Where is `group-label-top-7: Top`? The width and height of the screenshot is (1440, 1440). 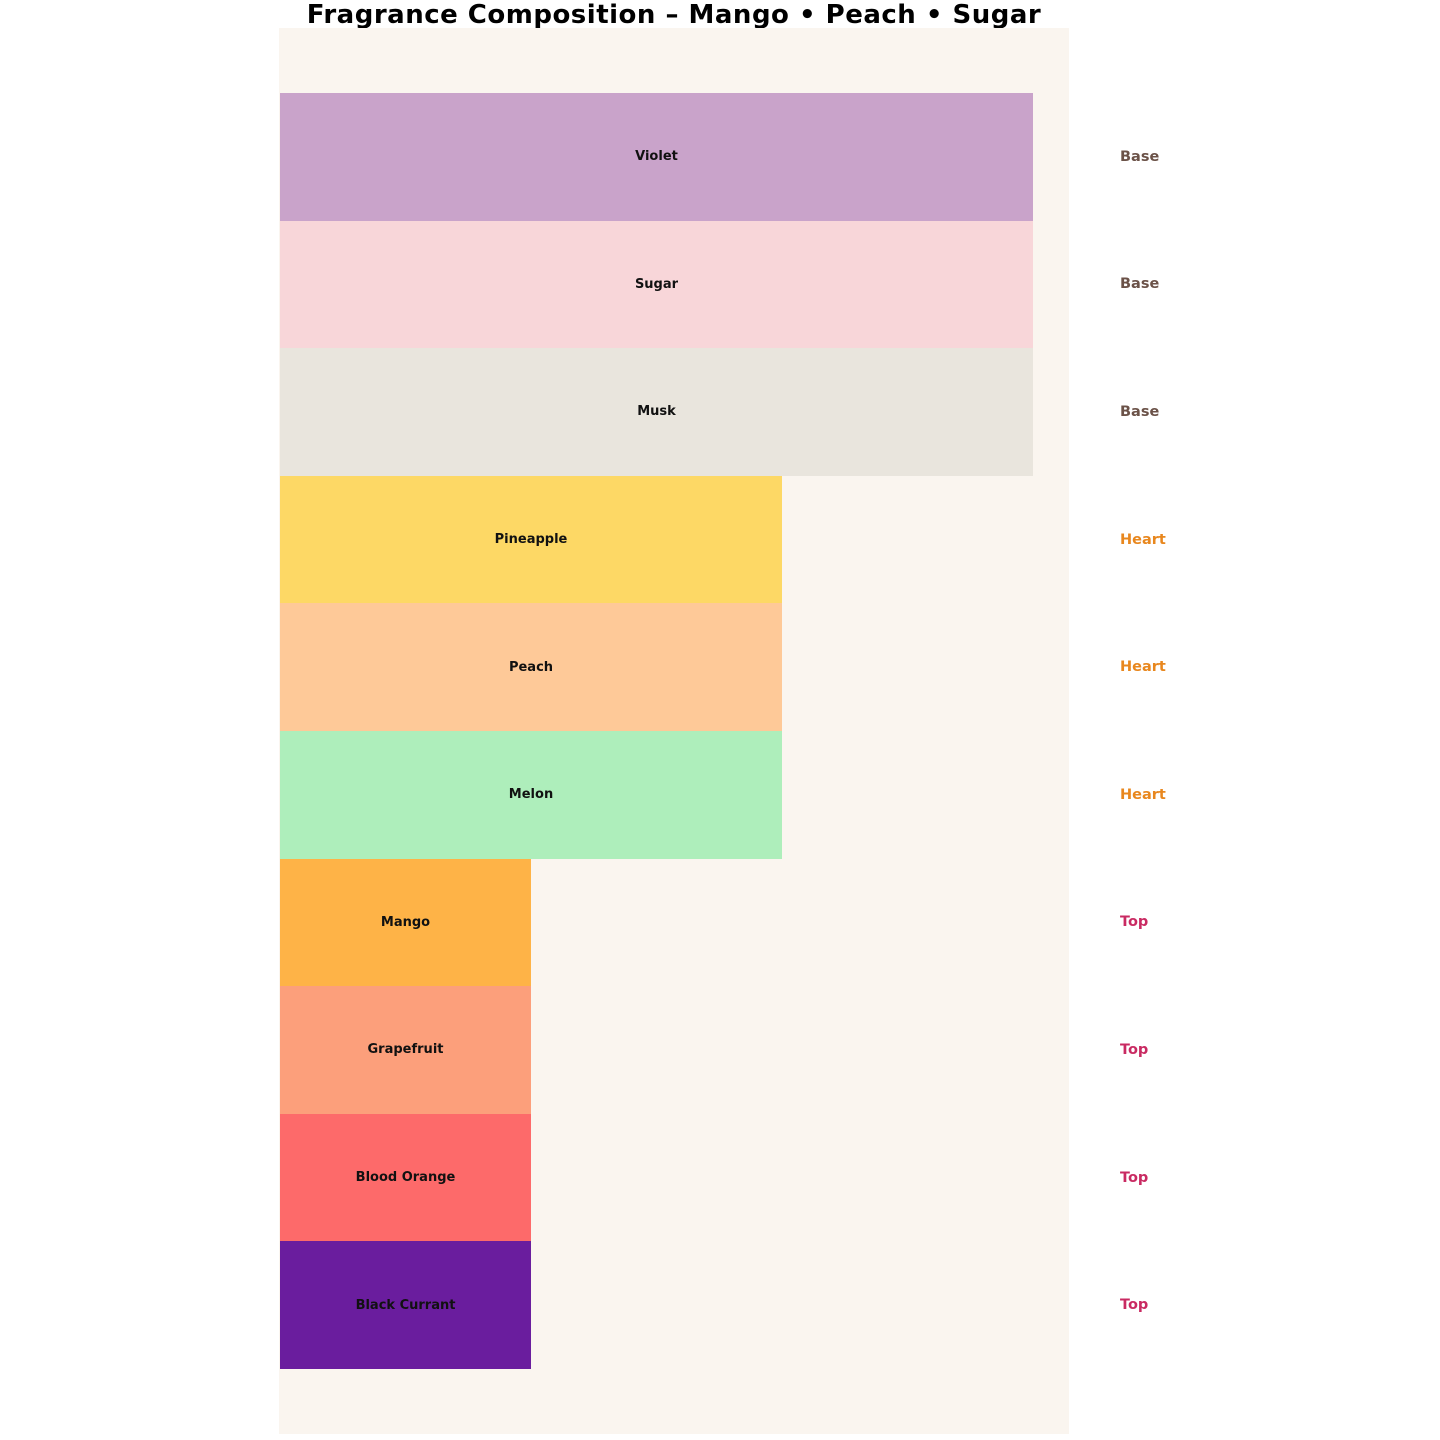 group-label-top-7: Top is located at coordinates (1134, 1049).